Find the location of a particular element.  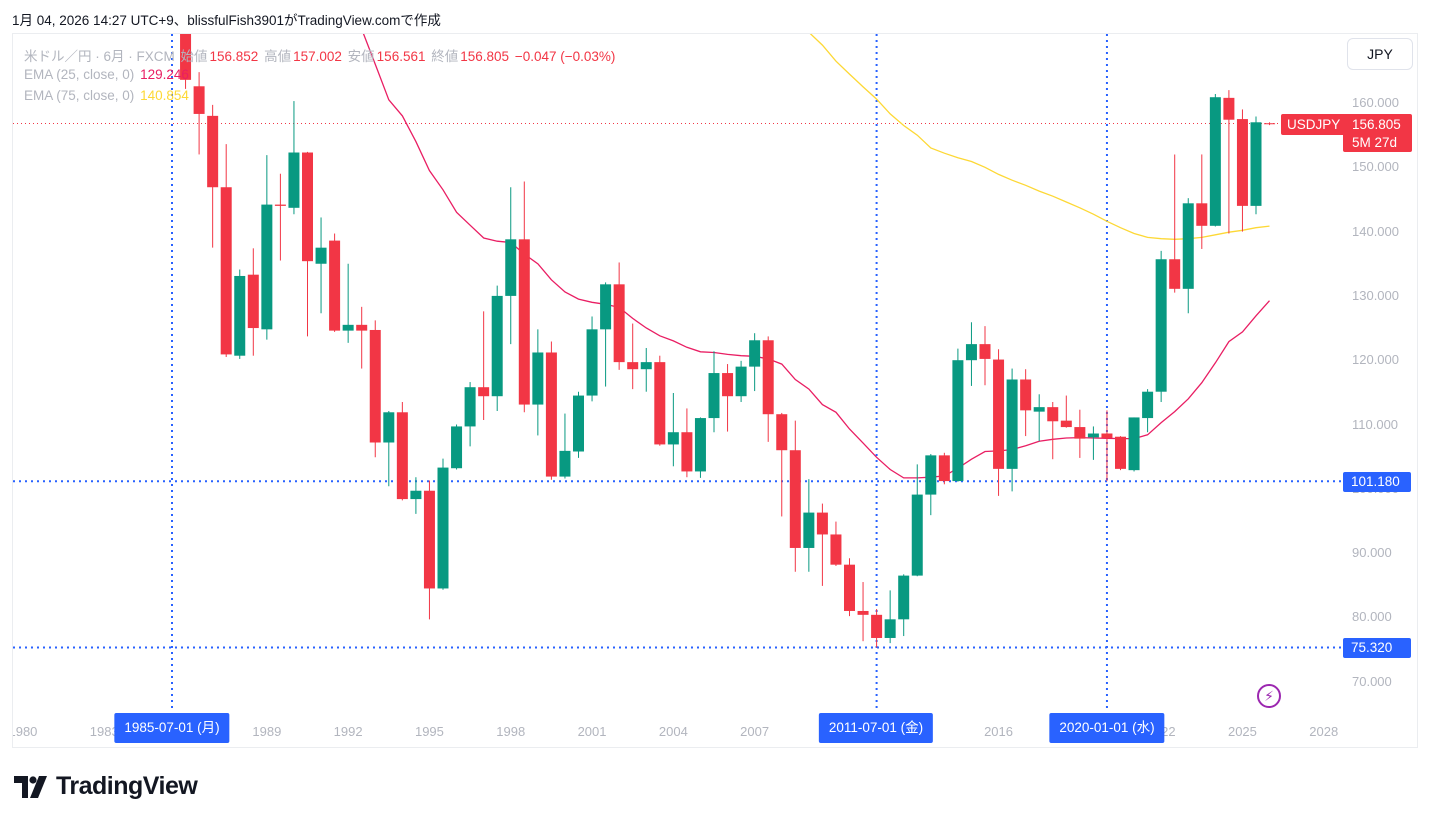

legend-ema75: EMA (75, close, 0) 140.854 is located at coordinates (107, 95).